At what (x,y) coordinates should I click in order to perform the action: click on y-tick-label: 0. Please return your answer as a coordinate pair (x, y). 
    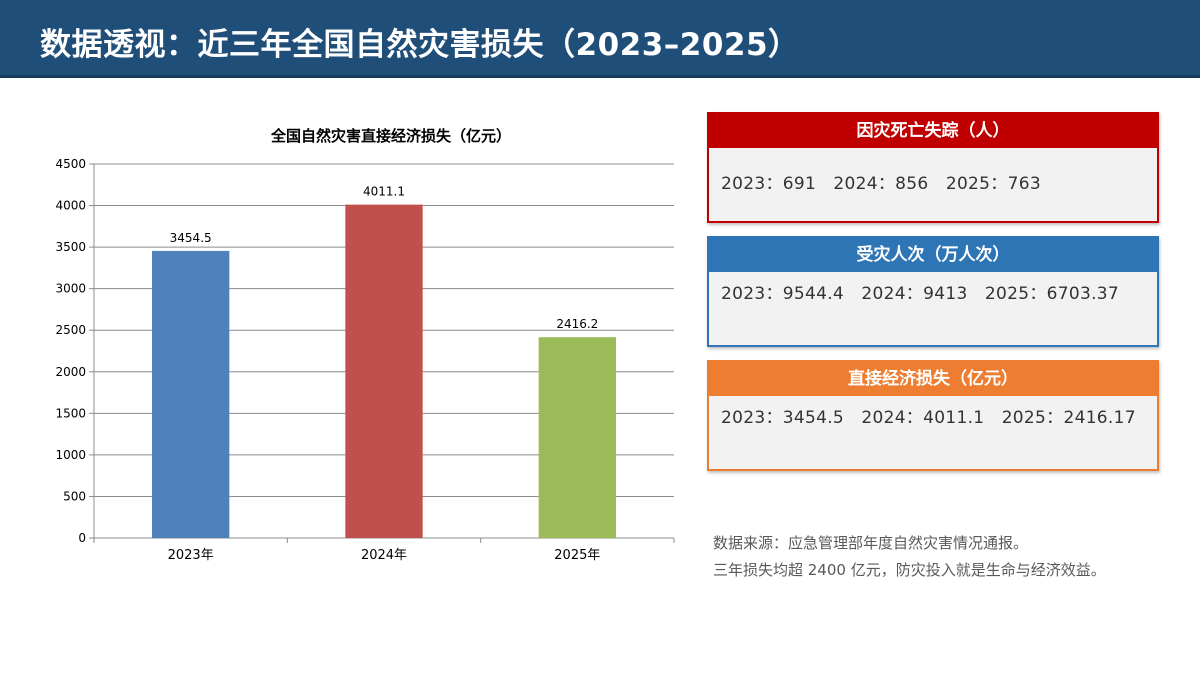
    Looking at the image, I should click on (82, 538).